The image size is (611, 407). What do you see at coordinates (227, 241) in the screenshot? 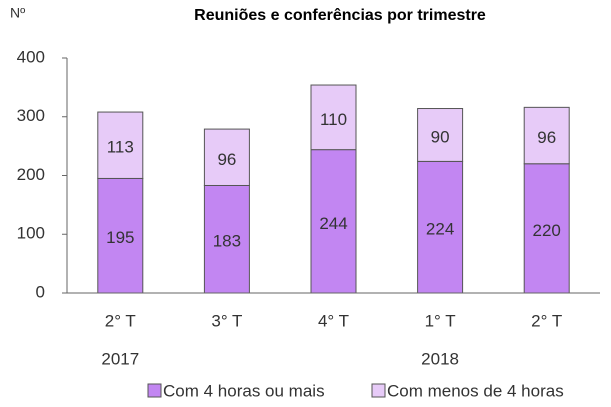
I see `data-label: 183` at bounding box center [227, 241].